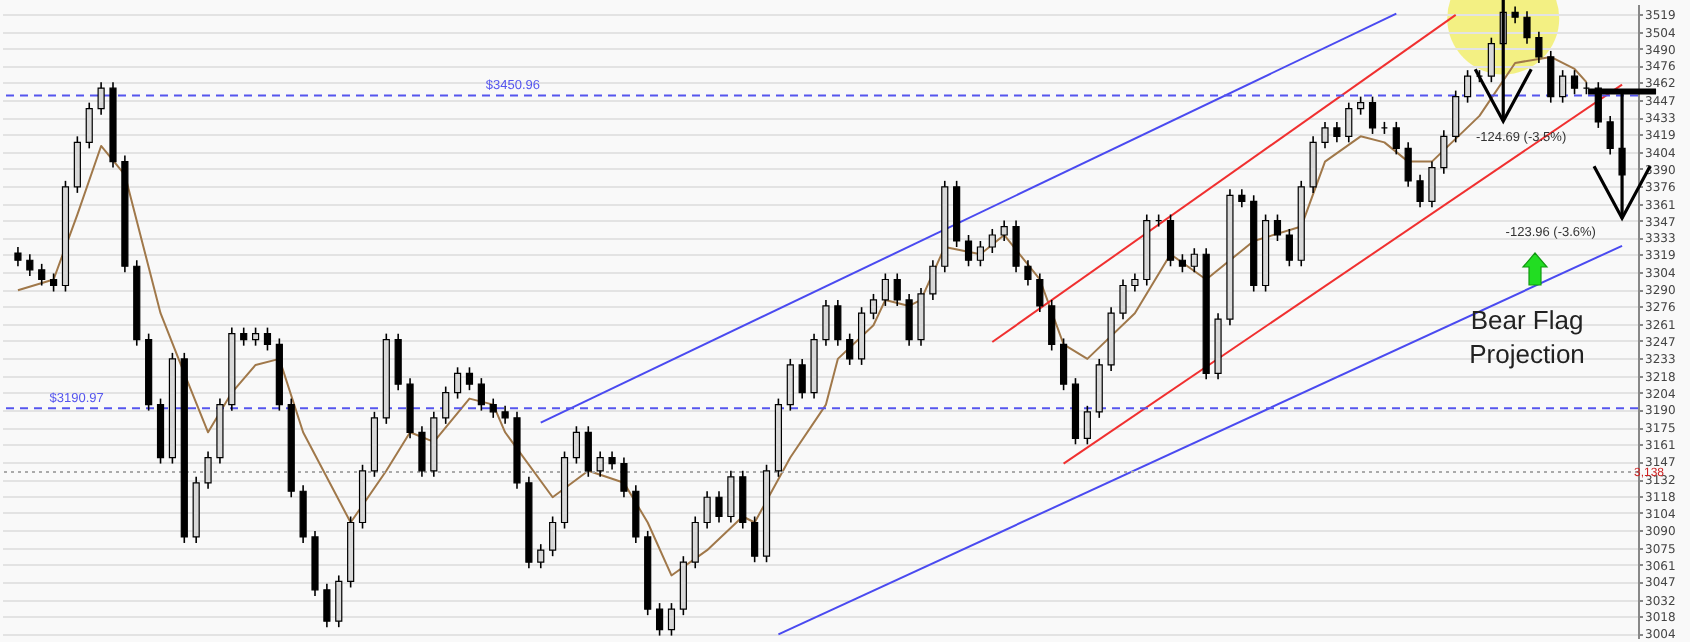  What do you see at coordinates (1527, 337) in the screenshot?
I see `annotation: Bear Flag Projection` at bounding box center [1527, 337].